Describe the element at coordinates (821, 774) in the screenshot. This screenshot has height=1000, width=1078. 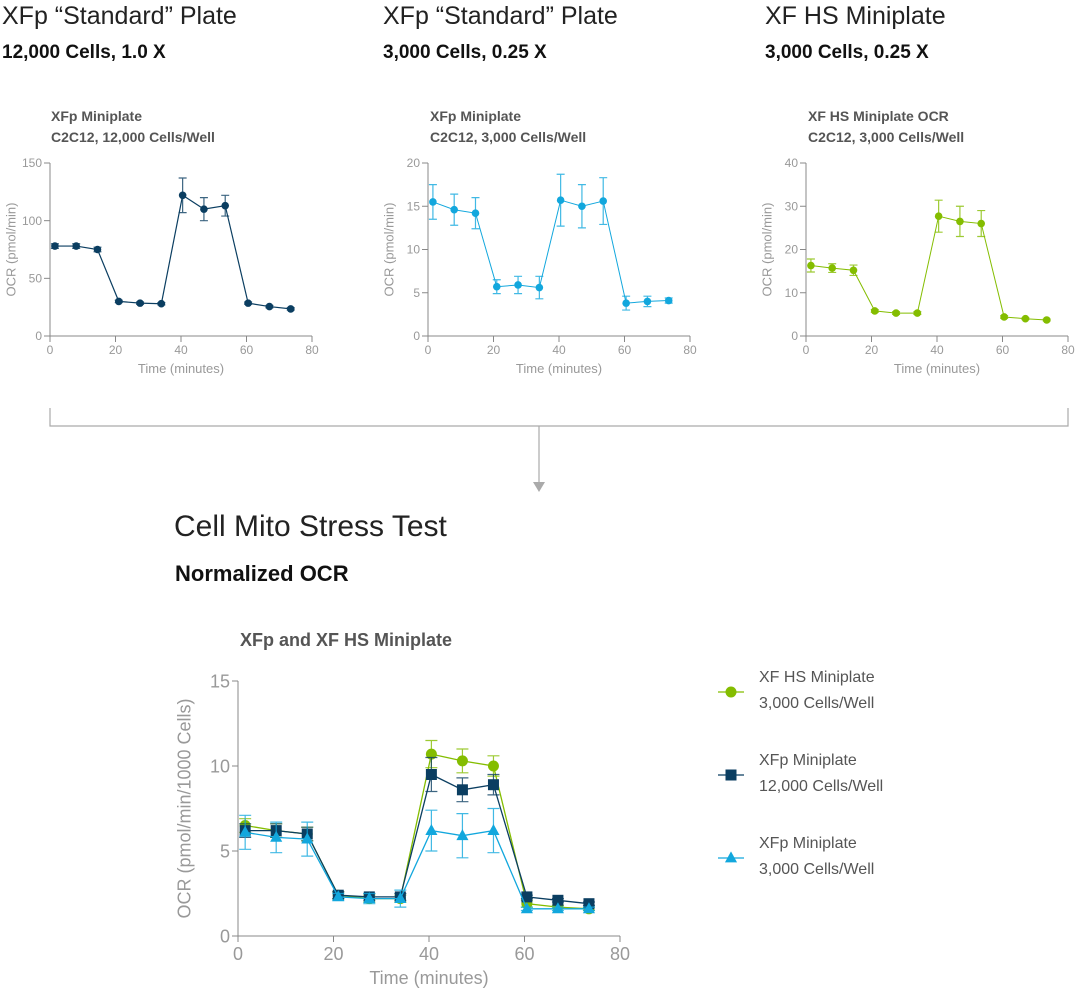
I see `legend-label: XFp Miniplate 12,000 Cells/Well` at that location.